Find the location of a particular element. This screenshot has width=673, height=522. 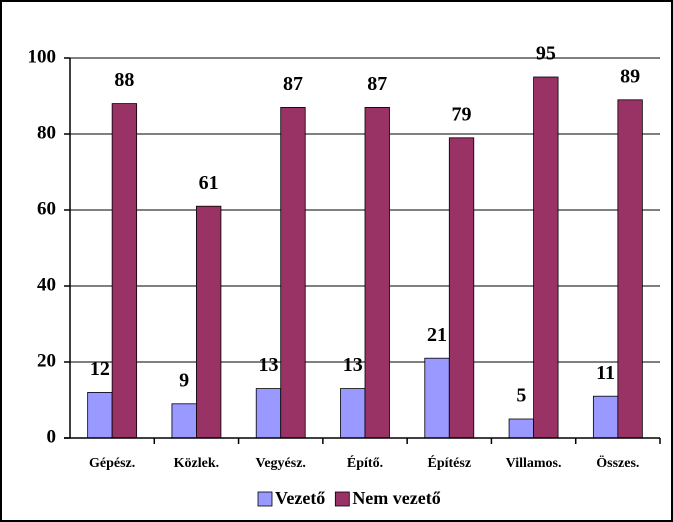

value-label: 61 is located at coordinates (209, 183).